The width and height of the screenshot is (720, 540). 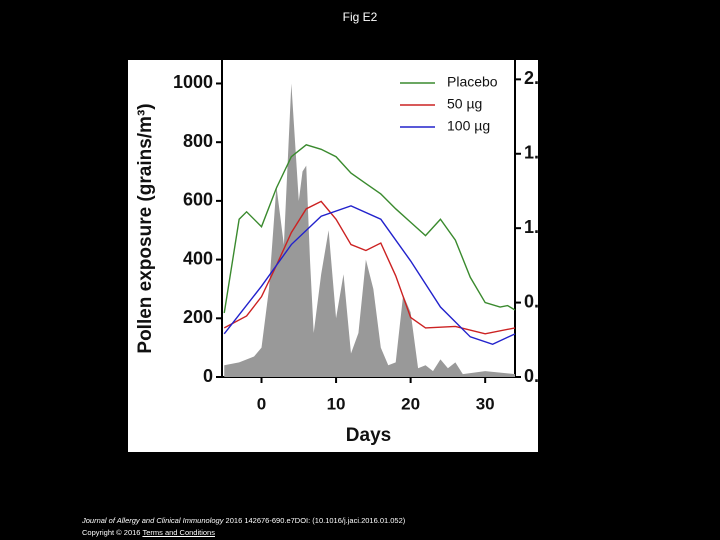 What do you see at coordinates (472, 82) in the screenshot?
I see `legend-label: Placebo` at bounding box center [472, 82].